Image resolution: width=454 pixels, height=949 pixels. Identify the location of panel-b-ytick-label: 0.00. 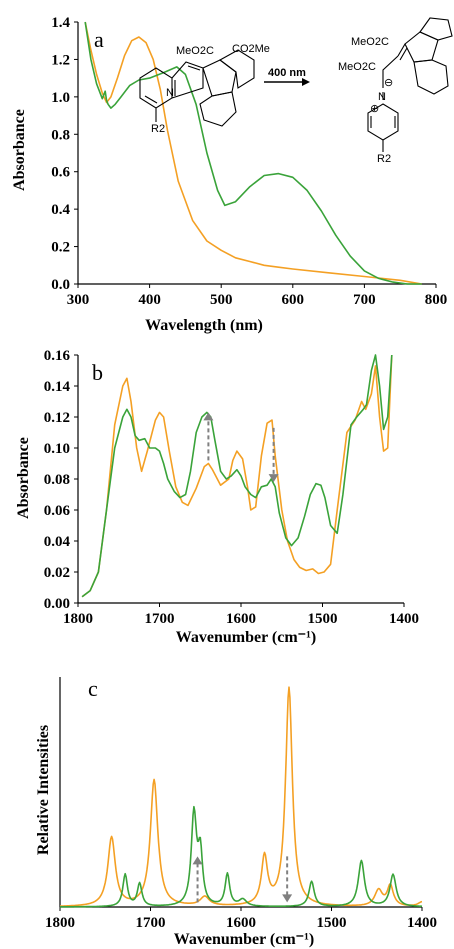
(57, 604).